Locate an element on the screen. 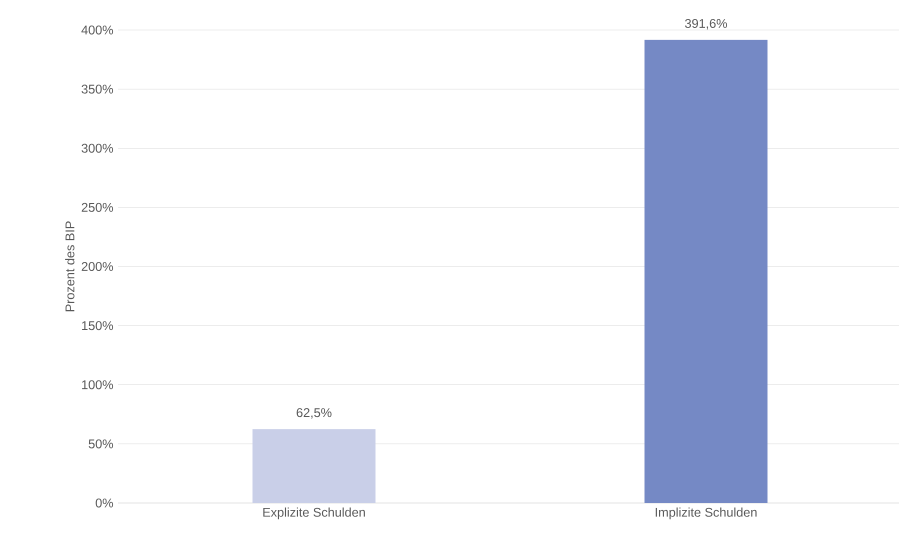  data-label: 391,6% is located at coordinates (706, 24).